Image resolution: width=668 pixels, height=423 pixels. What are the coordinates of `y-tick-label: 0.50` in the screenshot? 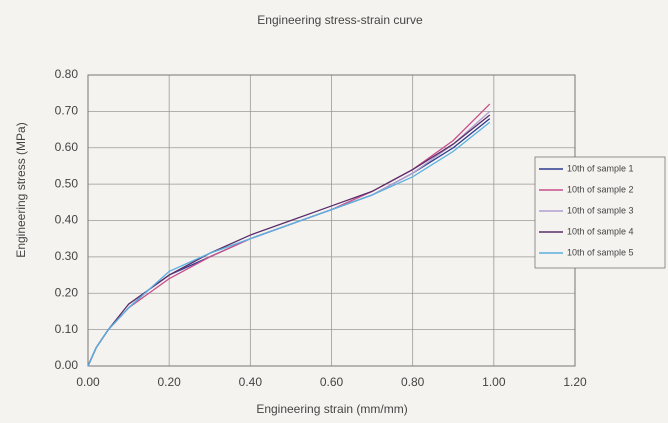 It's located at (67, 183).